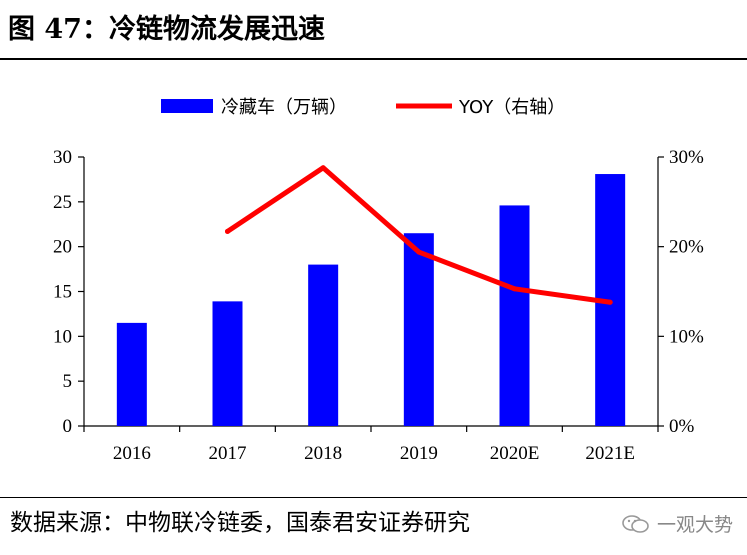 The image size is (747, 555). Describe the element at coordinates (686, 157) in the screenshot. I see `y2-tick-label: 30%` at that location.